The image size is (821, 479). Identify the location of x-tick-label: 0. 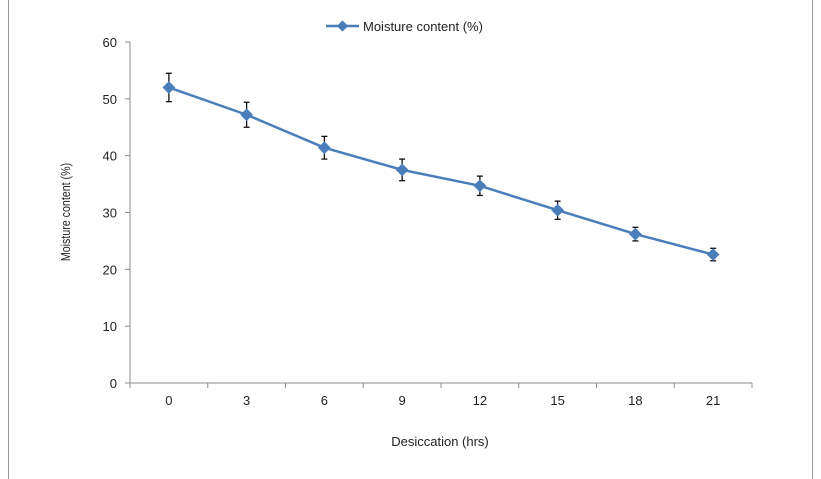
(168, 400).